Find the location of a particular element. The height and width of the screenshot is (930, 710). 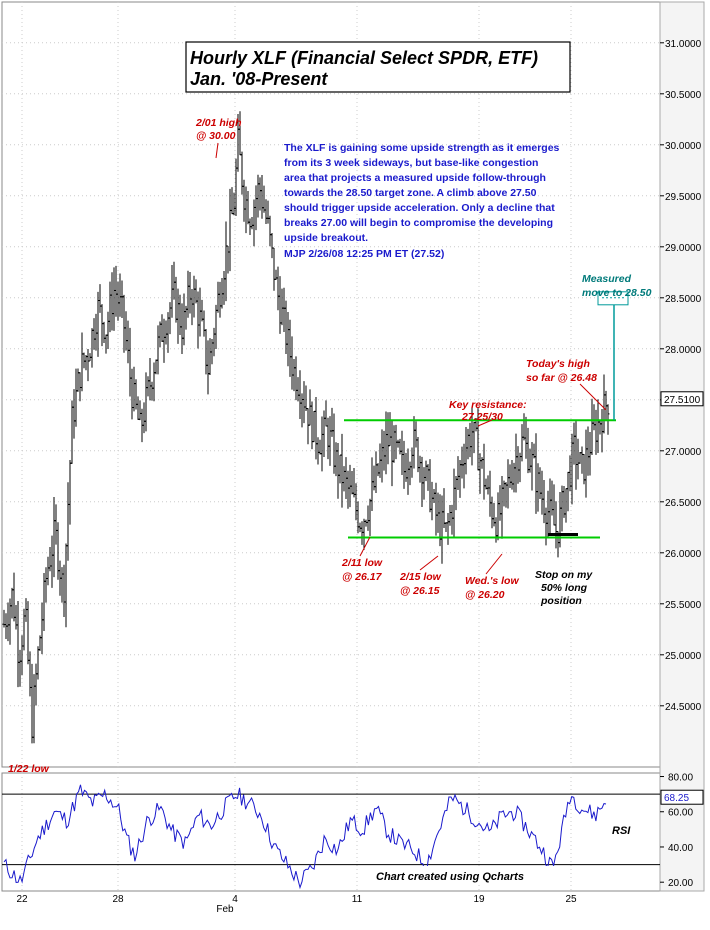

annotation-todays-high-value: so far @ 26.48 is located at coordinates (561, 378).